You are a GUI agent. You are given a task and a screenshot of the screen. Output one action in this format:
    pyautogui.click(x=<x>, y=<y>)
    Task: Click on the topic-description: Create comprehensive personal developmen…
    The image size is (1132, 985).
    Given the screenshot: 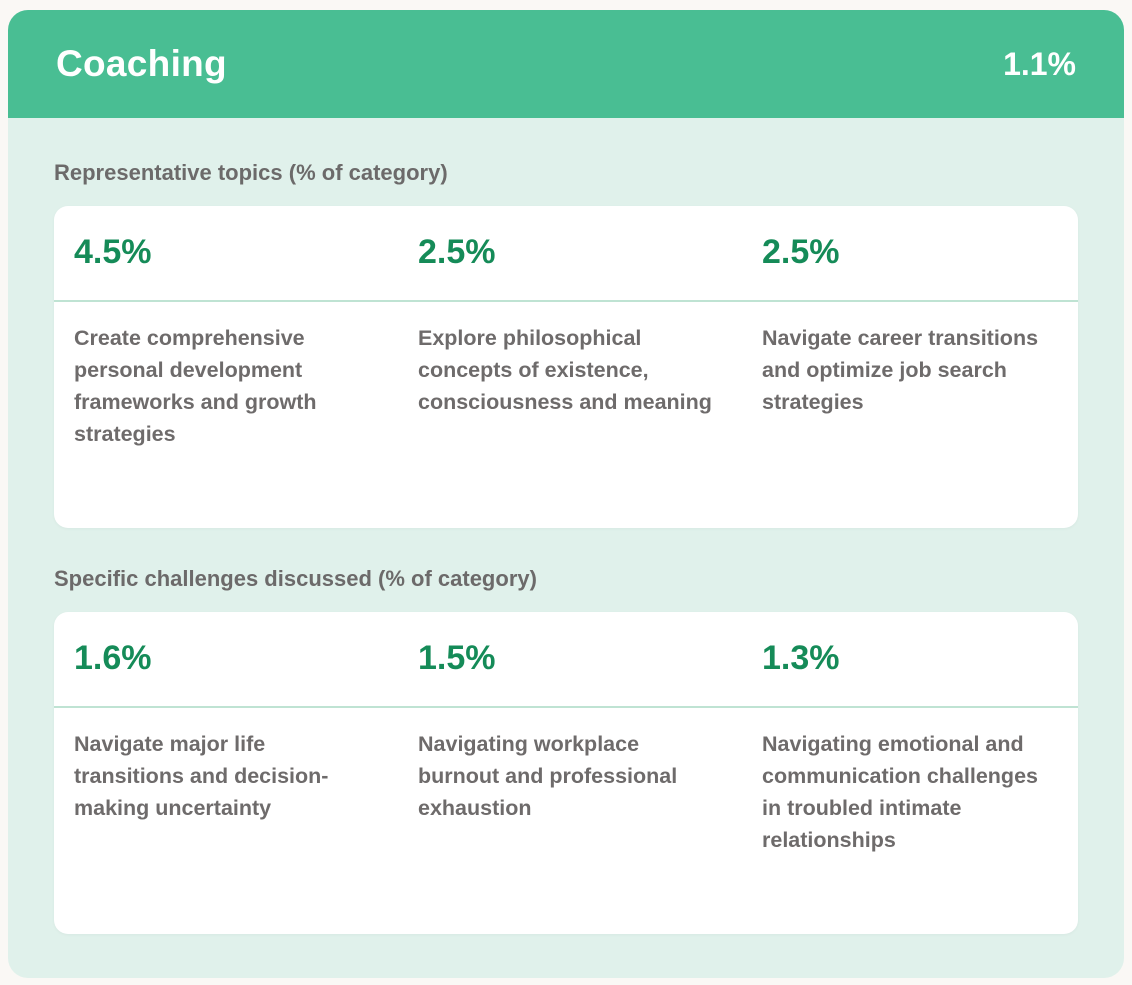 What is the action you would take?
    pyautogui.click(x=195, y=386)
    